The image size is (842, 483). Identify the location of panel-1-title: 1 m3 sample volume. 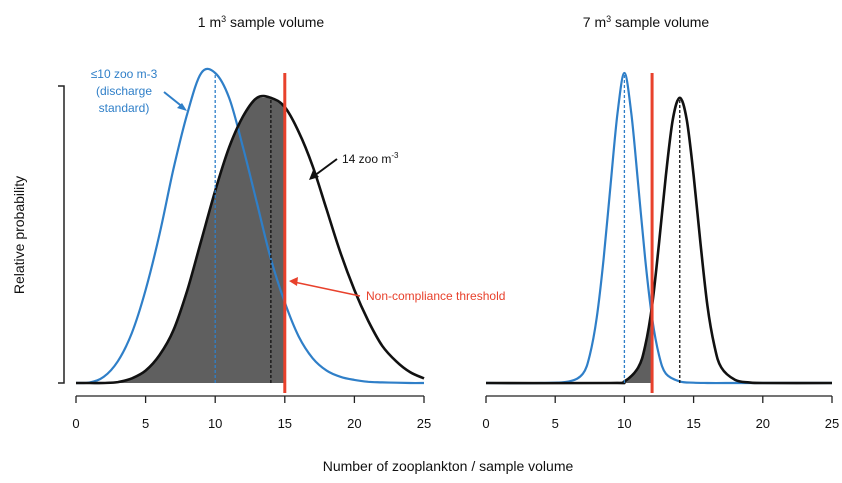
(261, 22).